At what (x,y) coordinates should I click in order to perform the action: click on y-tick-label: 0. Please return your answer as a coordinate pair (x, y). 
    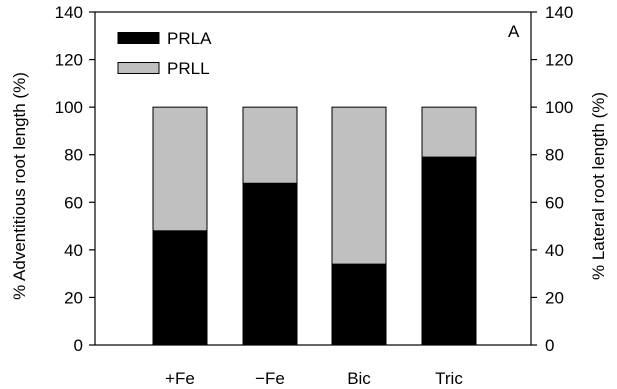
    Looking at the image, I should click on (78, 345).